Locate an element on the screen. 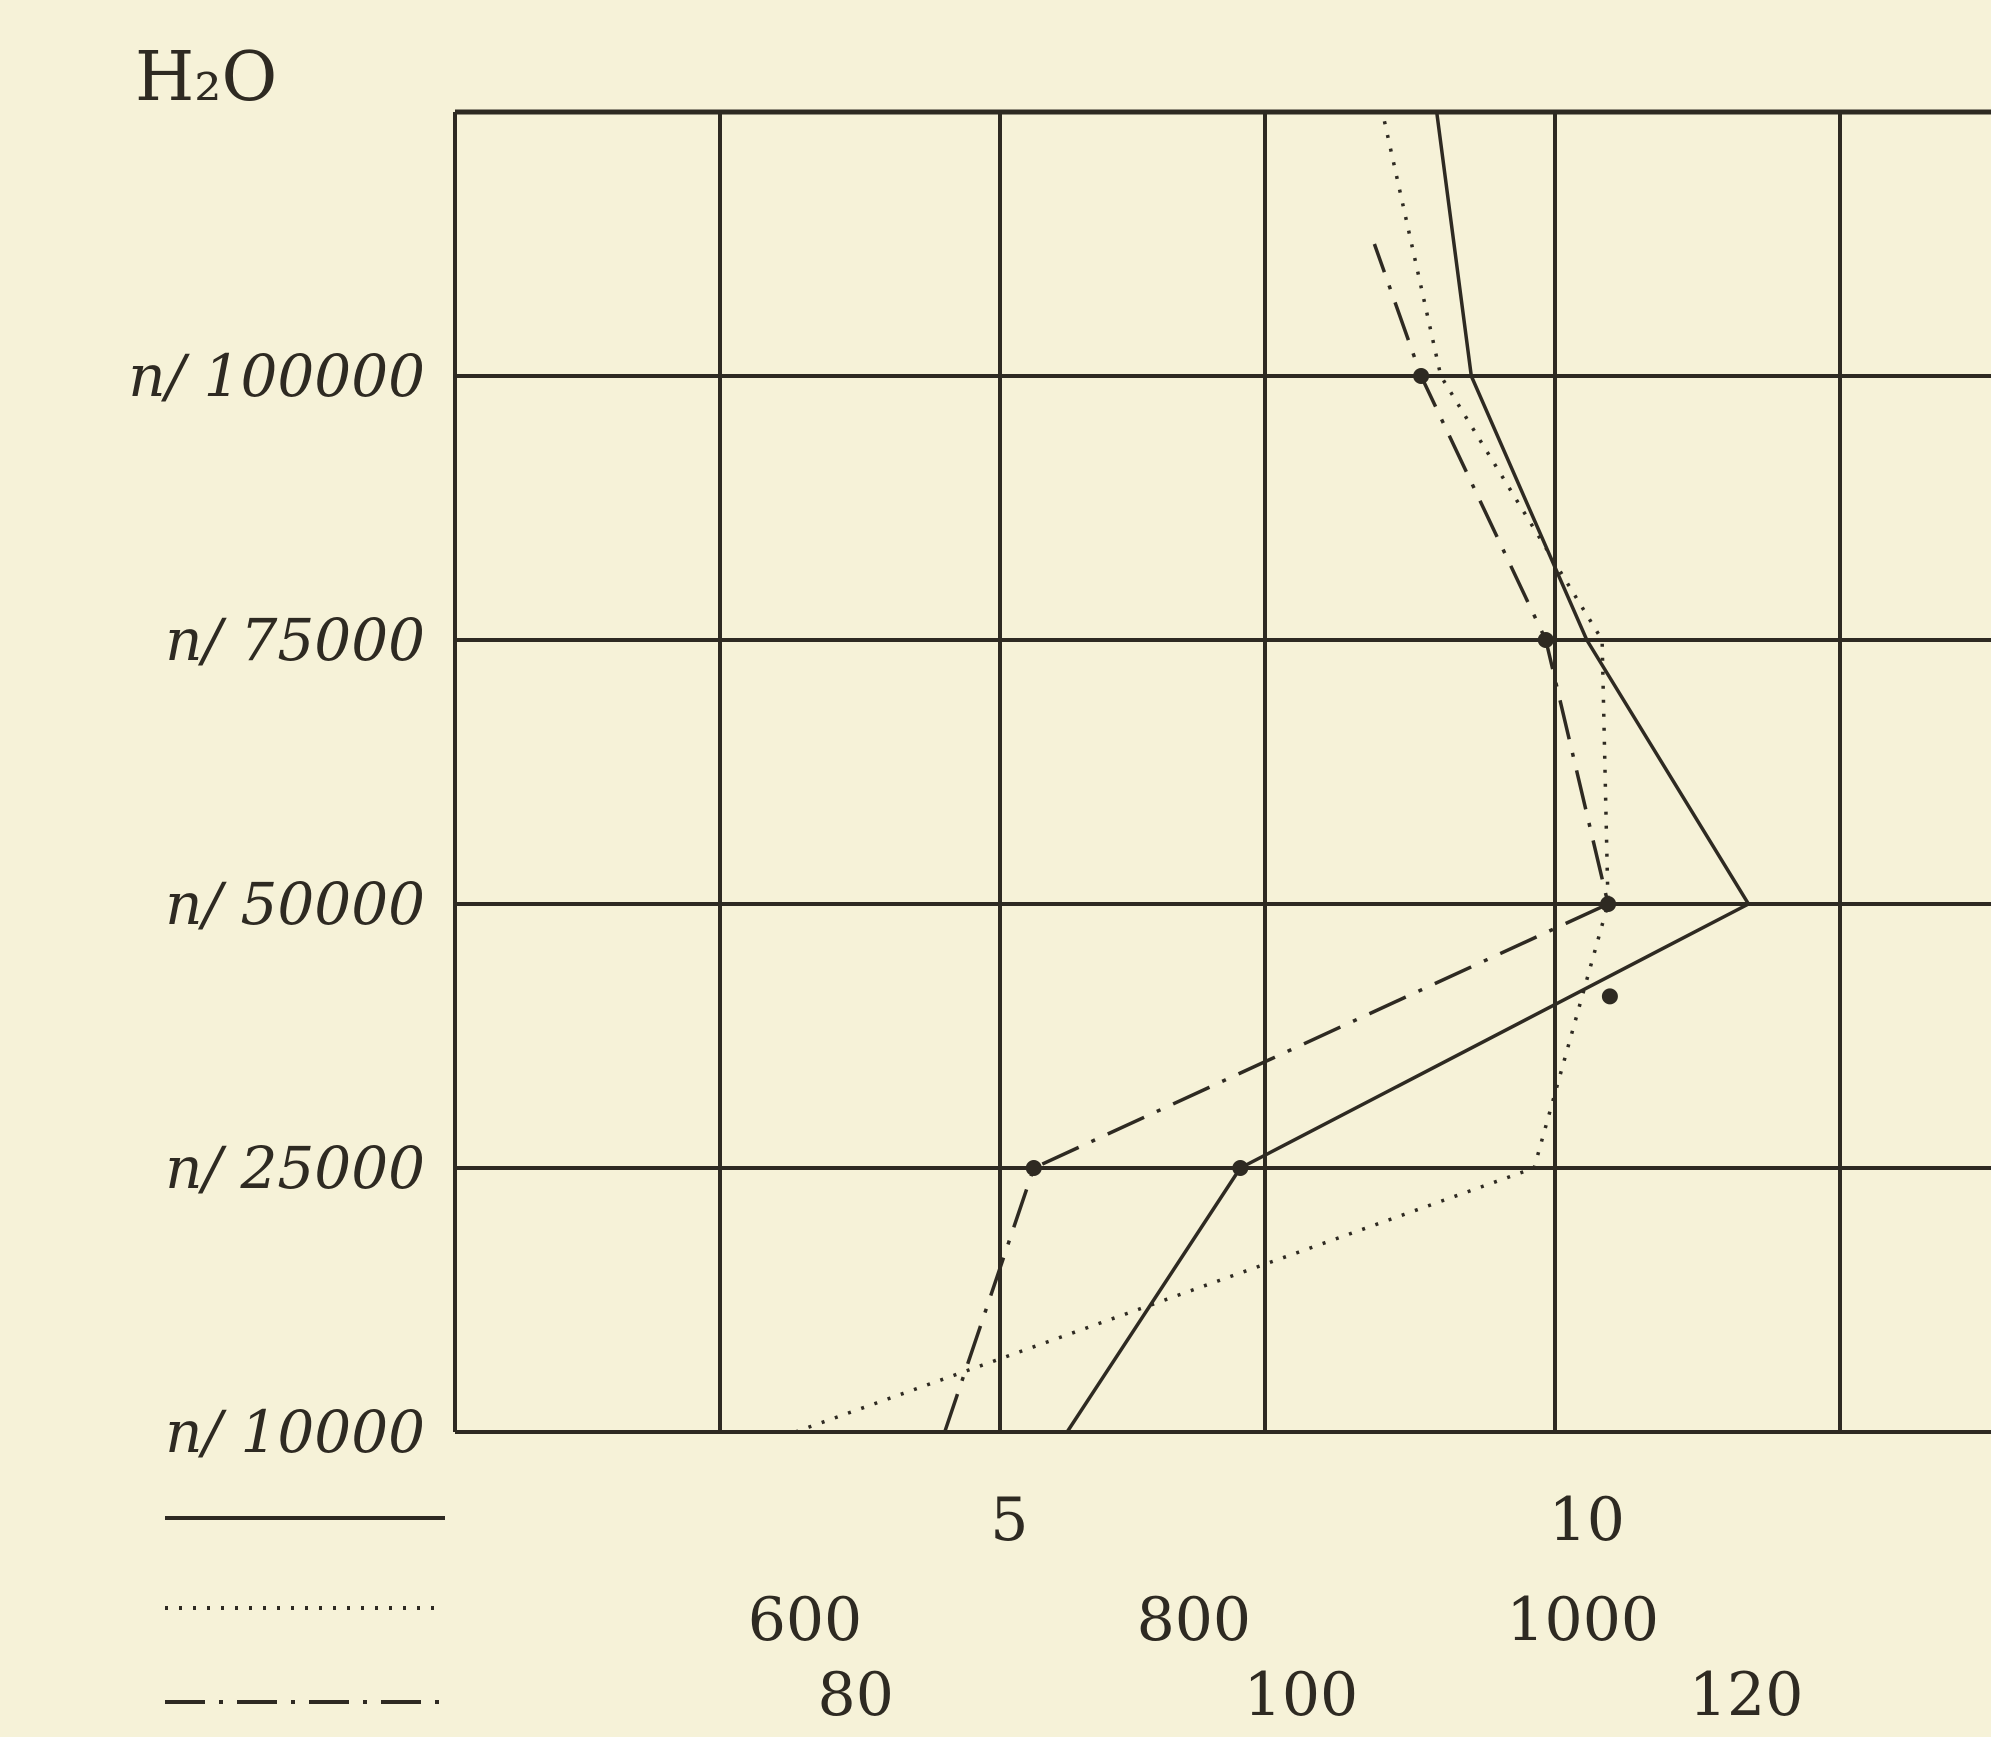 The width and height of the screenshot is (1991, 1737). y-tick-label: n/ 25000 is located at coordinates (295, 1168).